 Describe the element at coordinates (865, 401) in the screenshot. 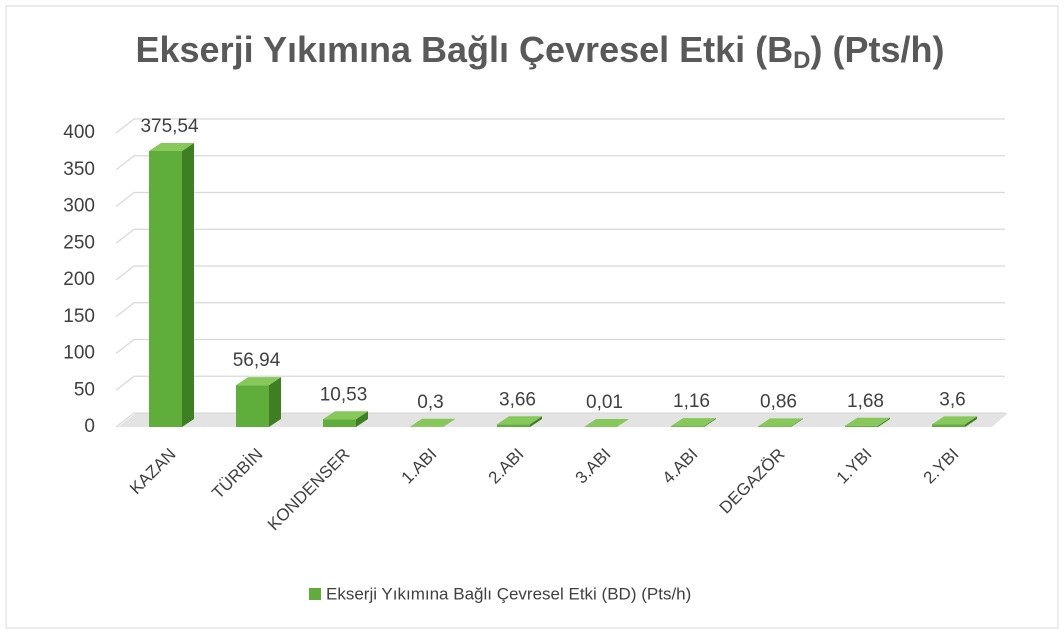

I see `data-label: 1,68` at that location.